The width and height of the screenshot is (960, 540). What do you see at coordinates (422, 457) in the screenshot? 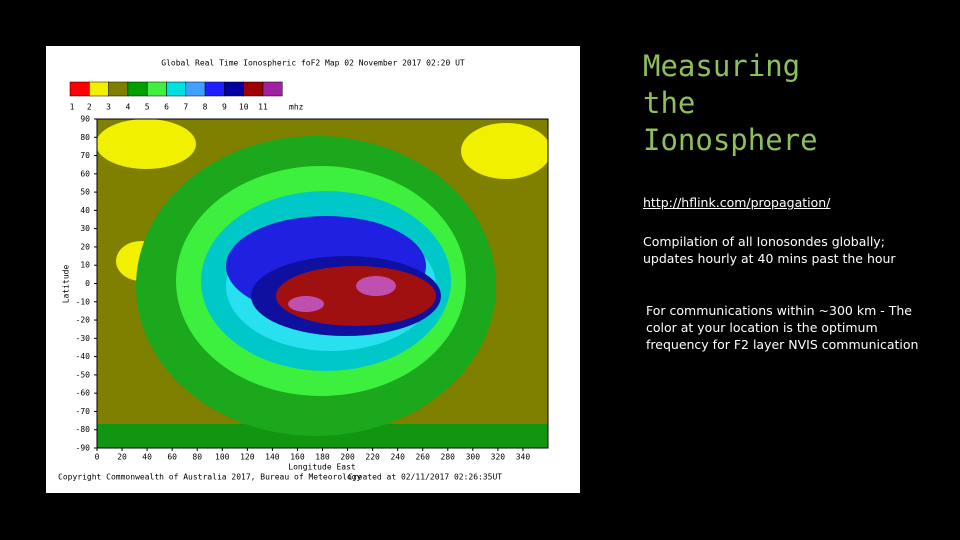
I see `x-tick-label: 260` at bounding box center [422, 457].